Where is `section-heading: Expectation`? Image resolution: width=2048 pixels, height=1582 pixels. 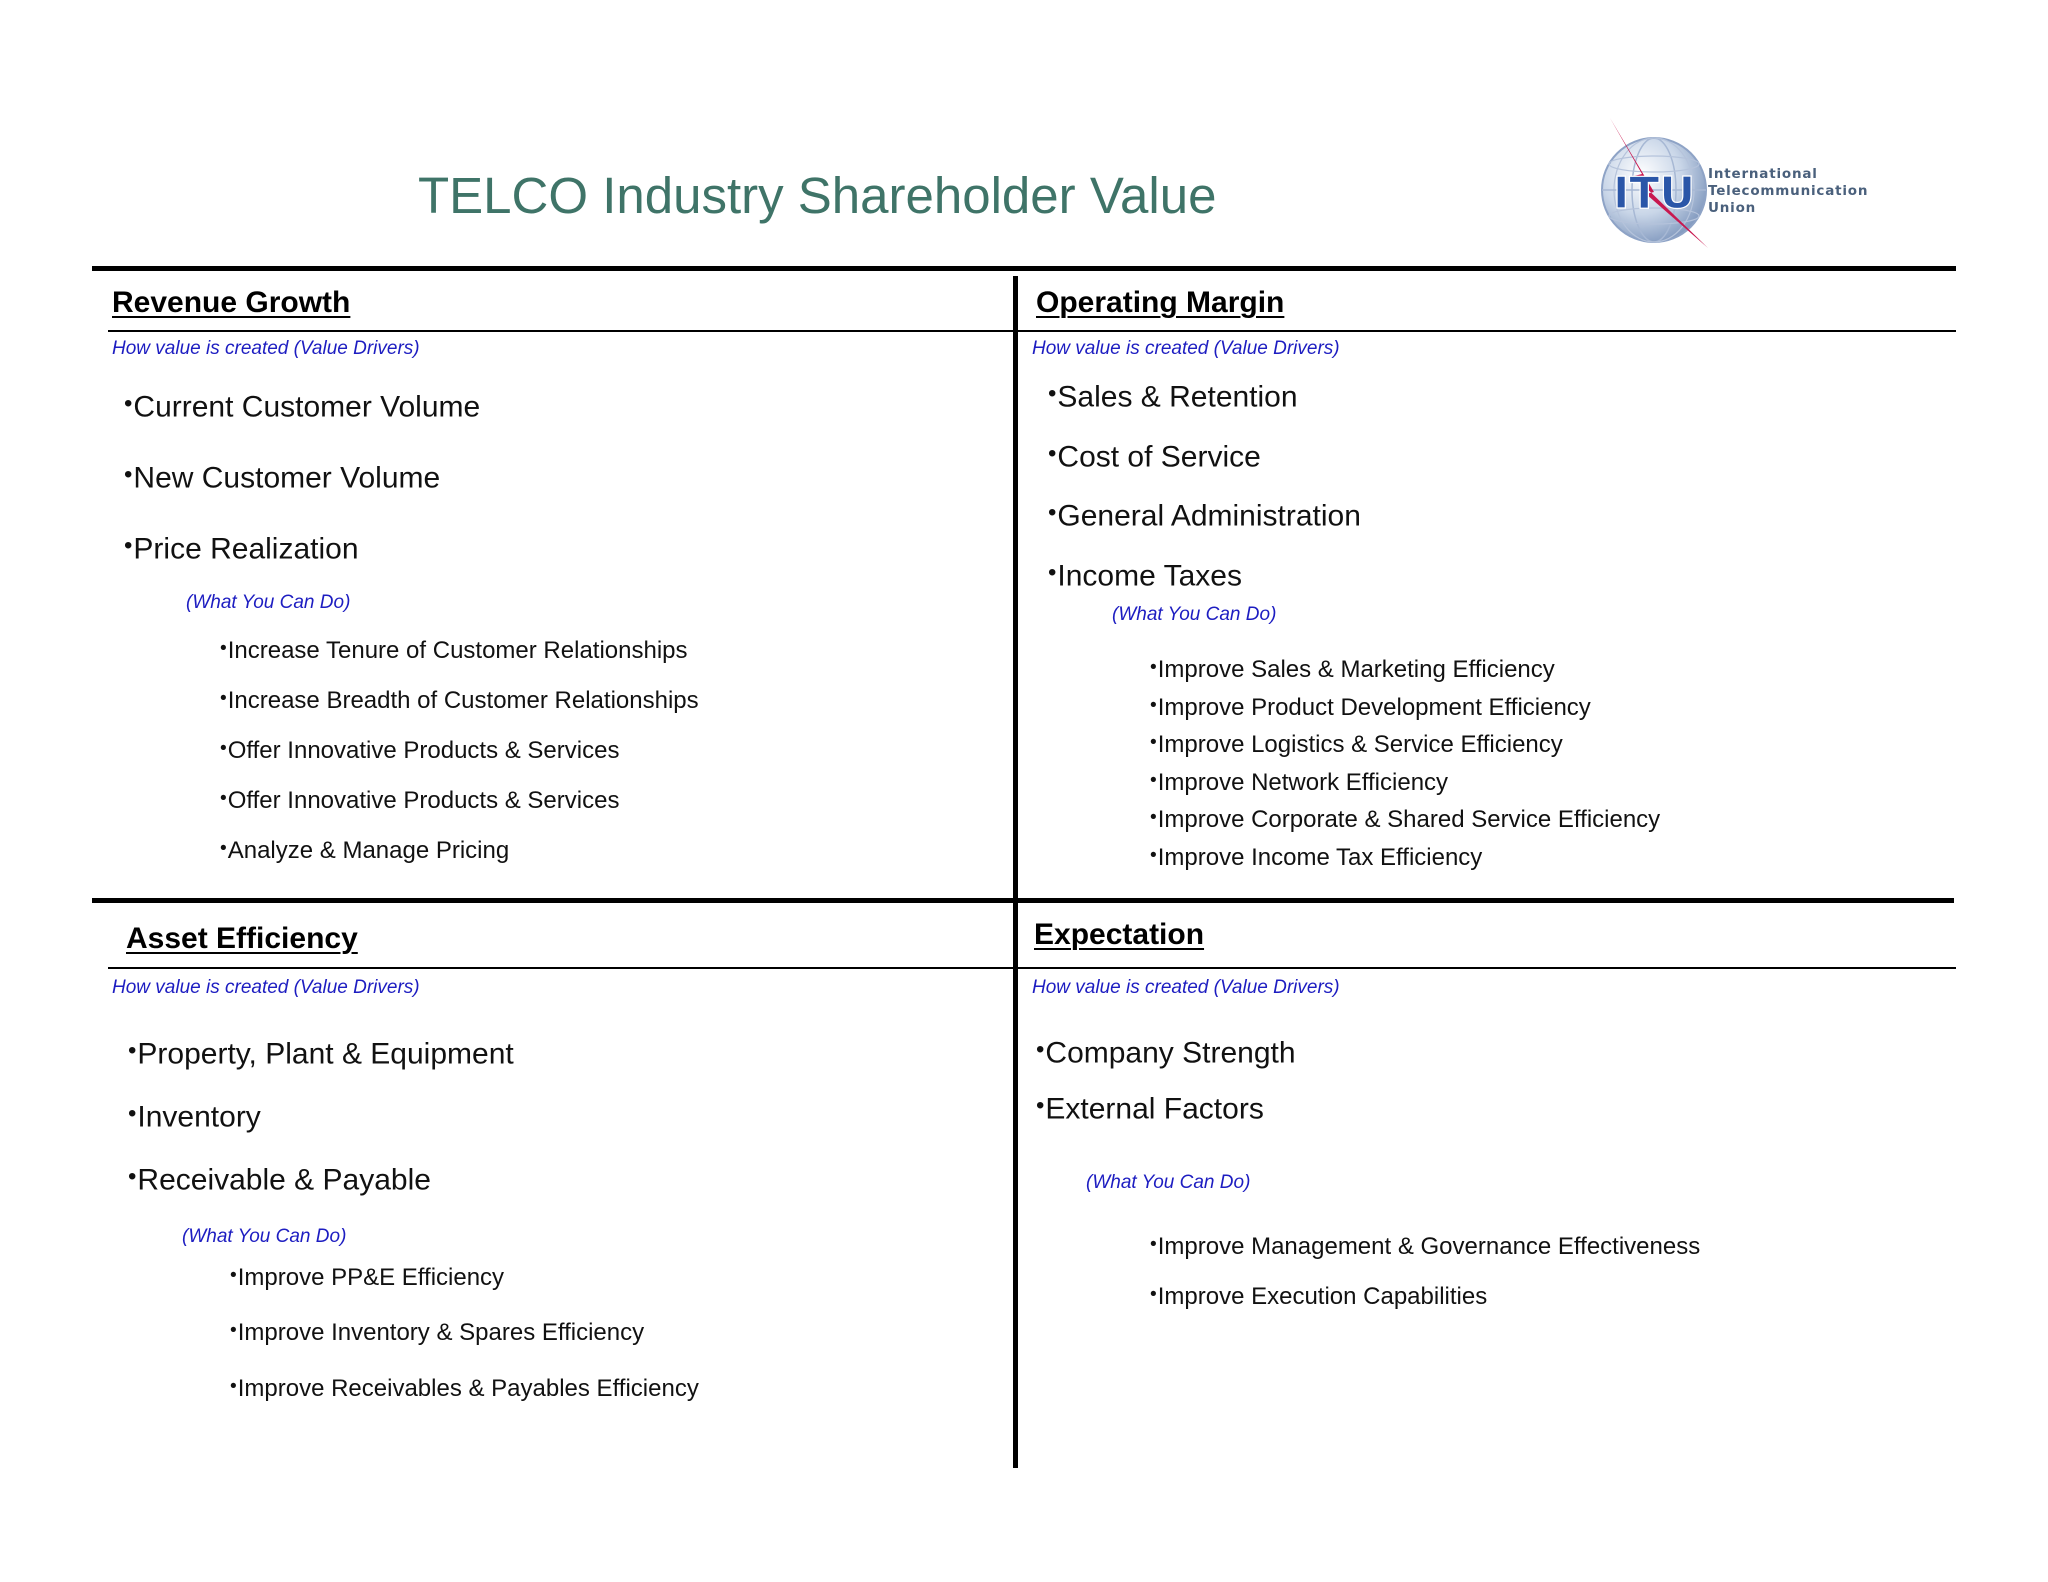 section-heading: Expectation is located at coordinates (1119, 934).